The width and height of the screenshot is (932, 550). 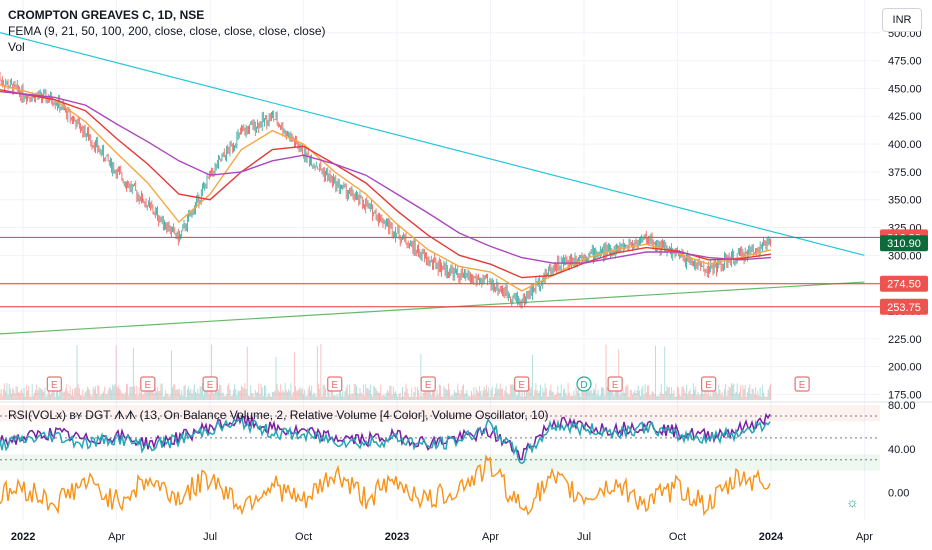 What do you see at coordinates (905, 395) in the screenshot?
I see `price-tick-label: 175.00` at bounding box center [905, 395].